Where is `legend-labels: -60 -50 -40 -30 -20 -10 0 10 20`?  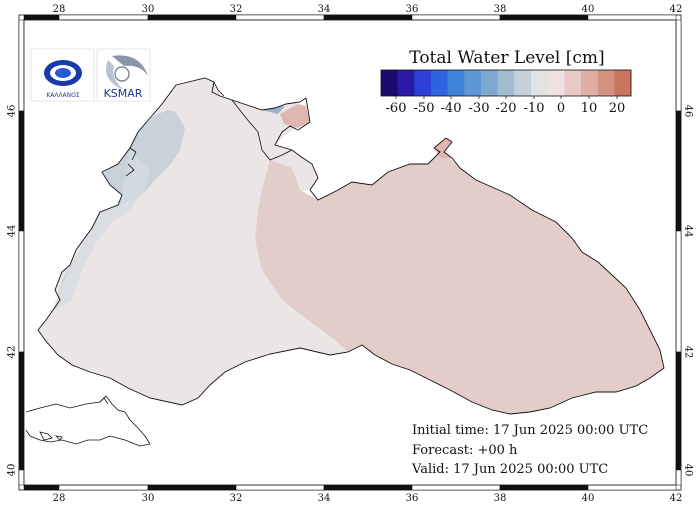 legend-labels: -60 -50 -40 -30 -20 -10 0 10 20 is located at coordinates (506, 106).